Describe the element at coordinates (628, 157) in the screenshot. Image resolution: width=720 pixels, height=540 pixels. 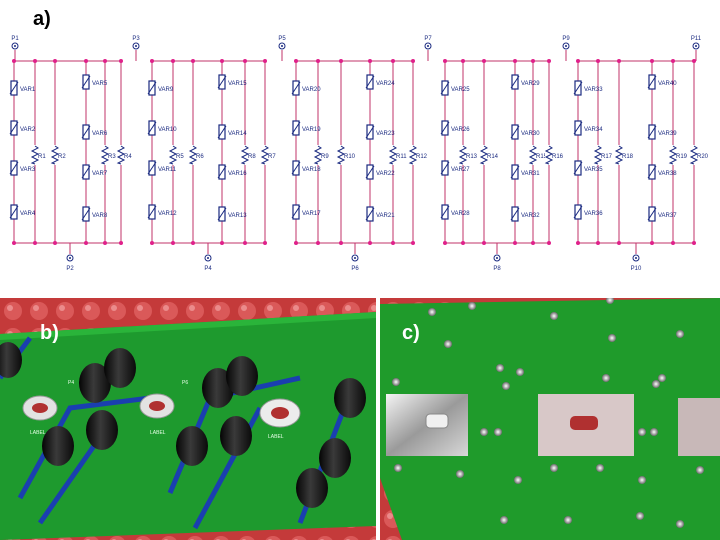
I see `resistor-label: R18` at that location.